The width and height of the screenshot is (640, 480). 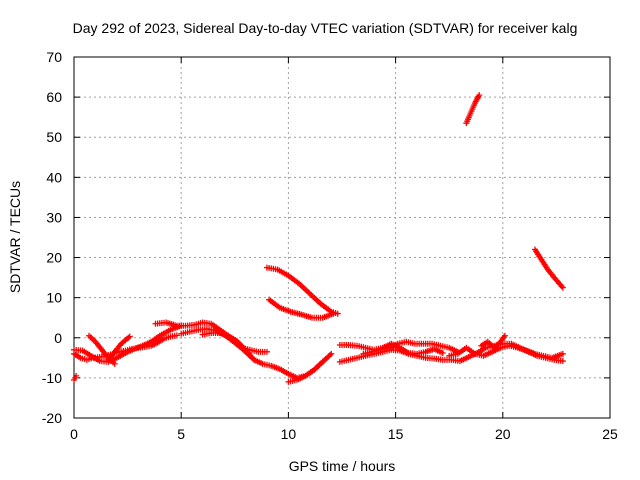 What do you see at coordinates (610, 434) in the screenshot?
I see `x-tick-label: 25` at bounding box center [610, 434].